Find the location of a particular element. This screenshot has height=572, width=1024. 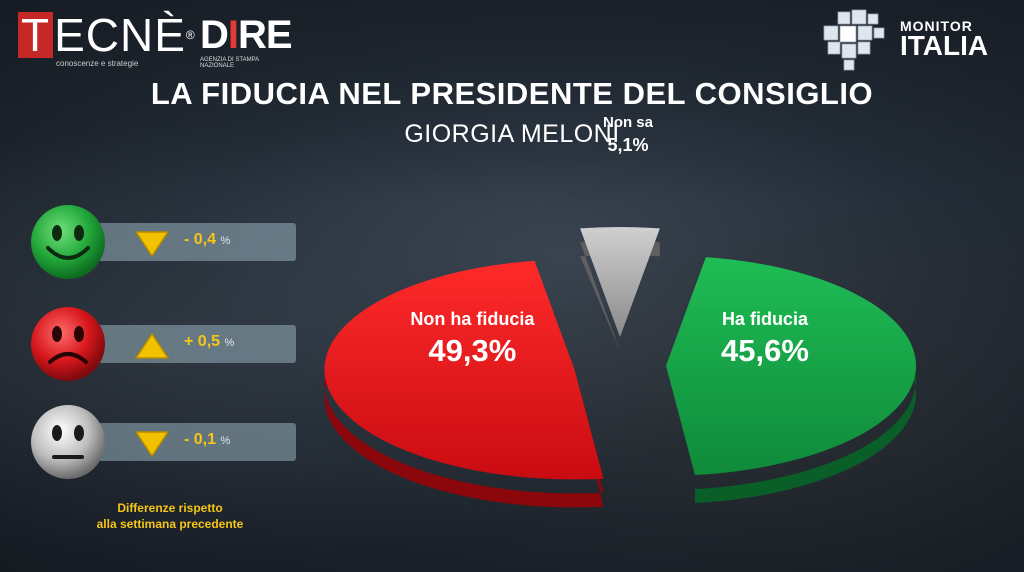

note-line-1: Differenze rispetto is located at coordinates (170, 508).